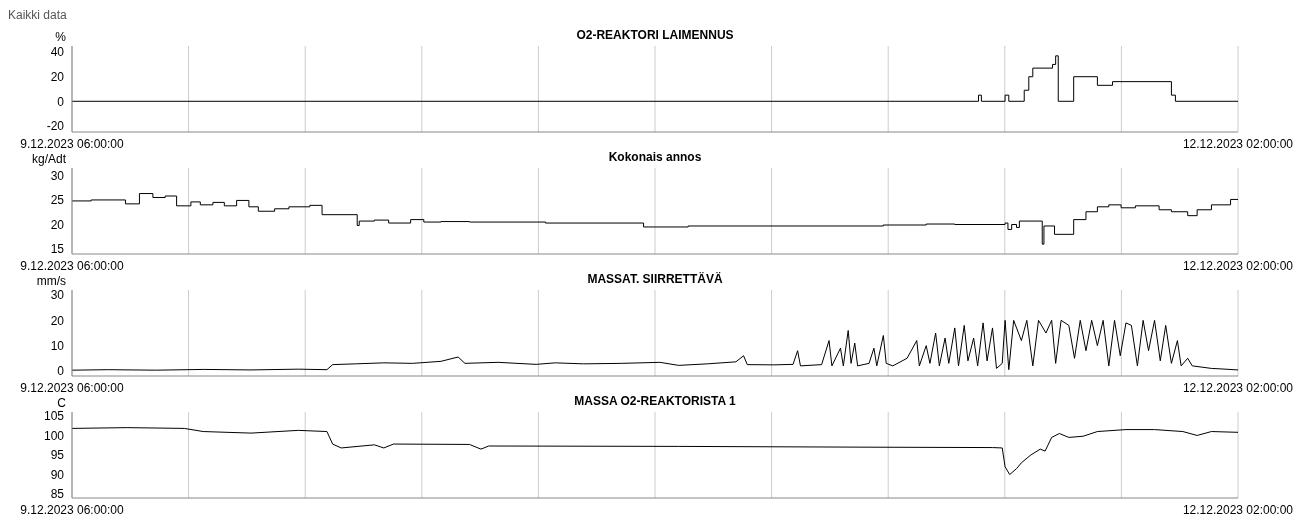 The height and width of the screenshot is (519, 1302). Describe the element at coordinates (655, 35) in the screenshot. I see `chart-title: O2-REAKTORI LAIMENNUS` at that location.